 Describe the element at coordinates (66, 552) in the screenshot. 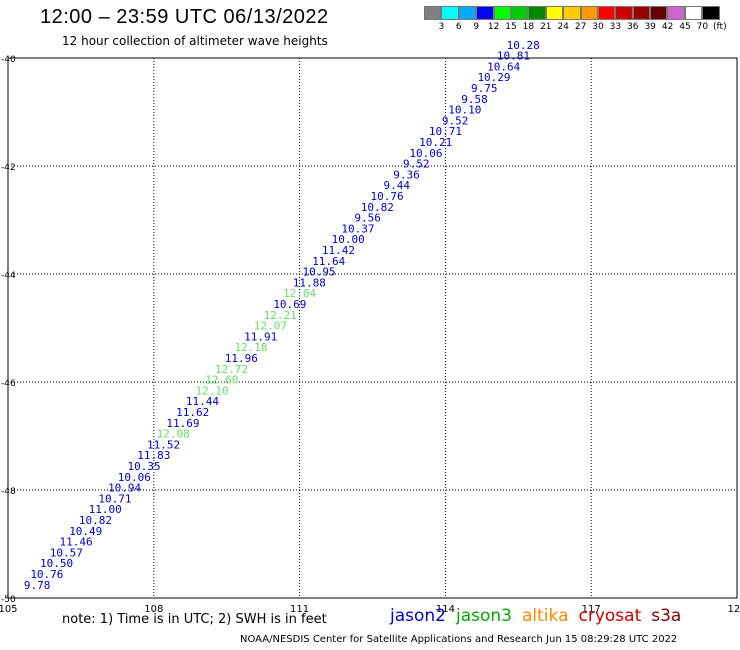

I see `data-point-label: 10.57` at that location.